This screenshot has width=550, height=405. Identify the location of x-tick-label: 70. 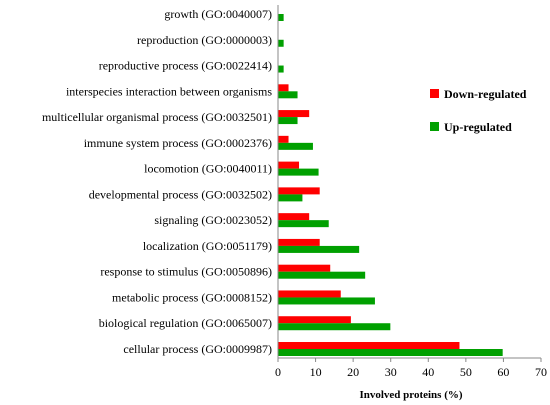
(541, 372).